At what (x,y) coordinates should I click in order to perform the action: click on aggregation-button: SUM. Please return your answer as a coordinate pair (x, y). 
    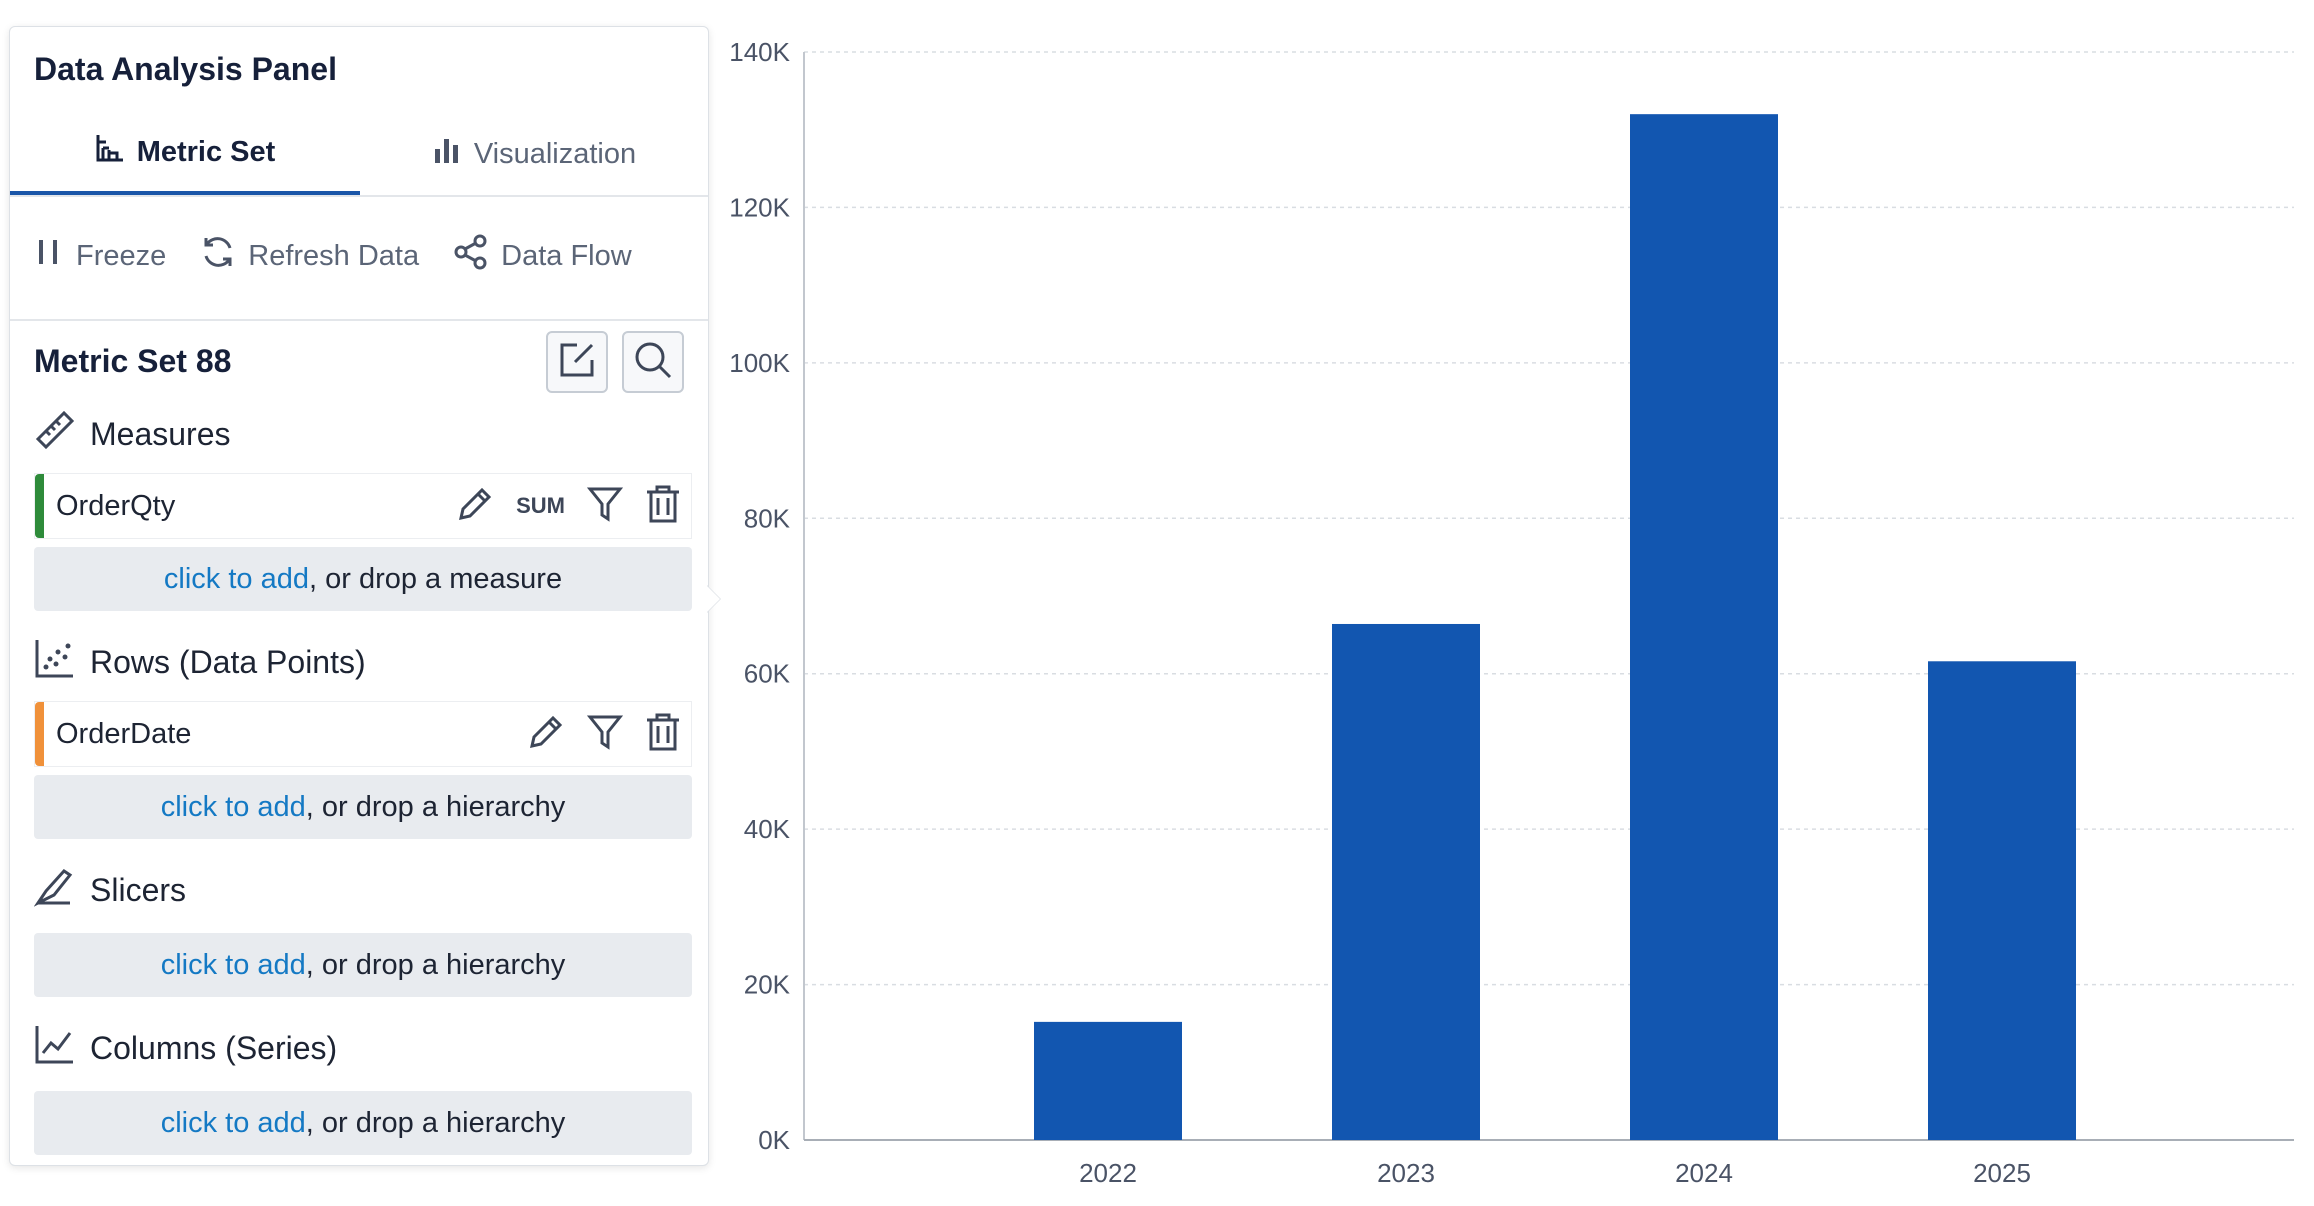
    Looking at the image, I should click on (540, 505).